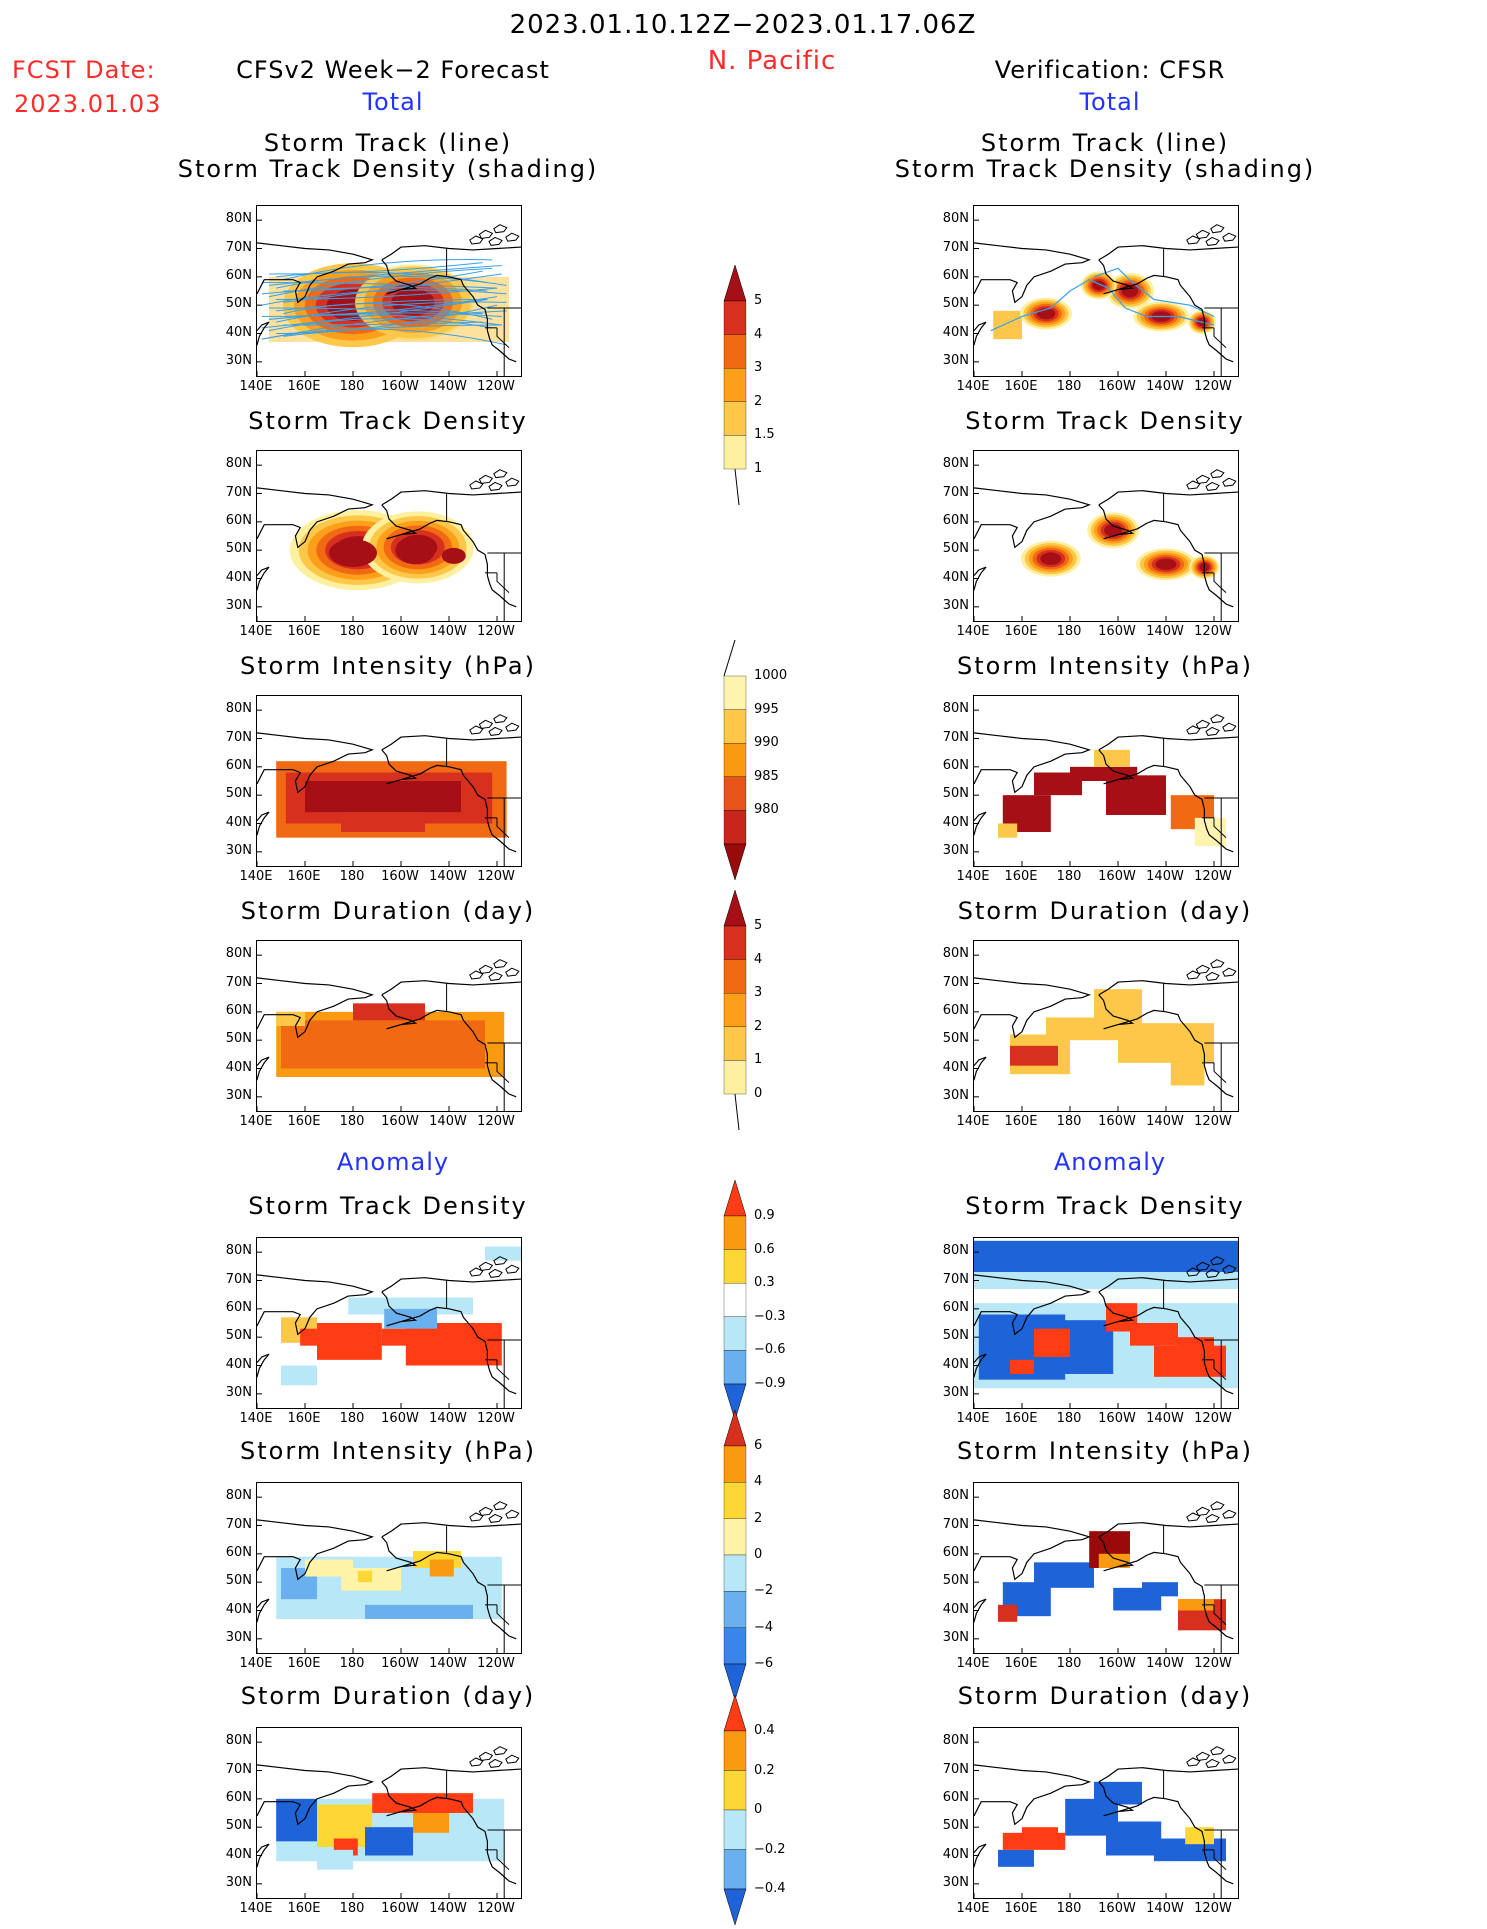  I want to click on fcst-date-value: 2023.01.03, so click(88, 104).